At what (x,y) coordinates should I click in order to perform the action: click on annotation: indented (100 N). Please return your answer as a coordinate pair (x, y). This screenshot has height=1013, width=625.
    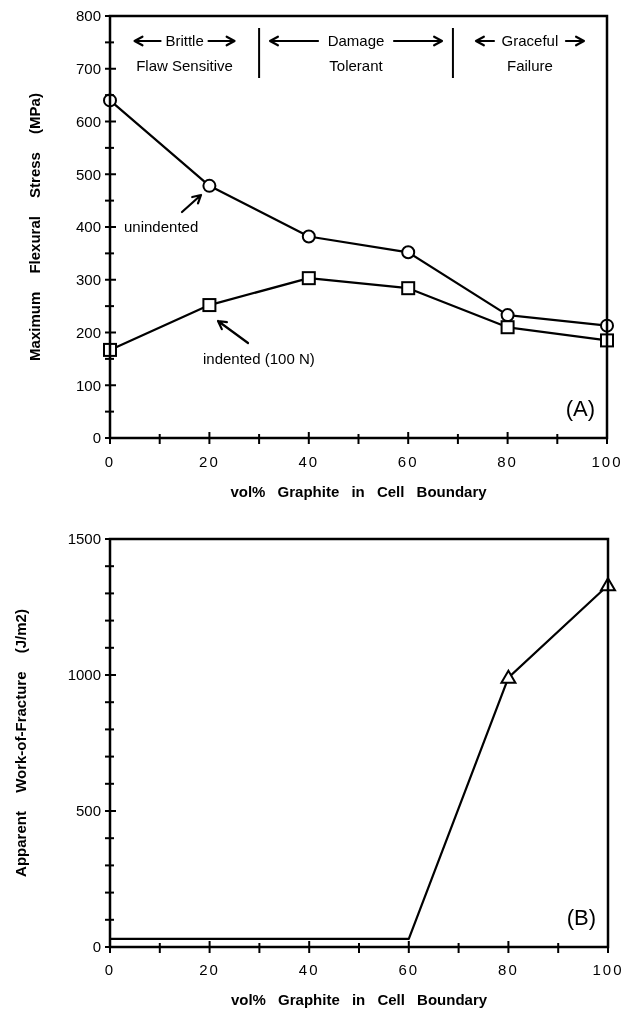
    Looking at the image, I should click on (259, 358).